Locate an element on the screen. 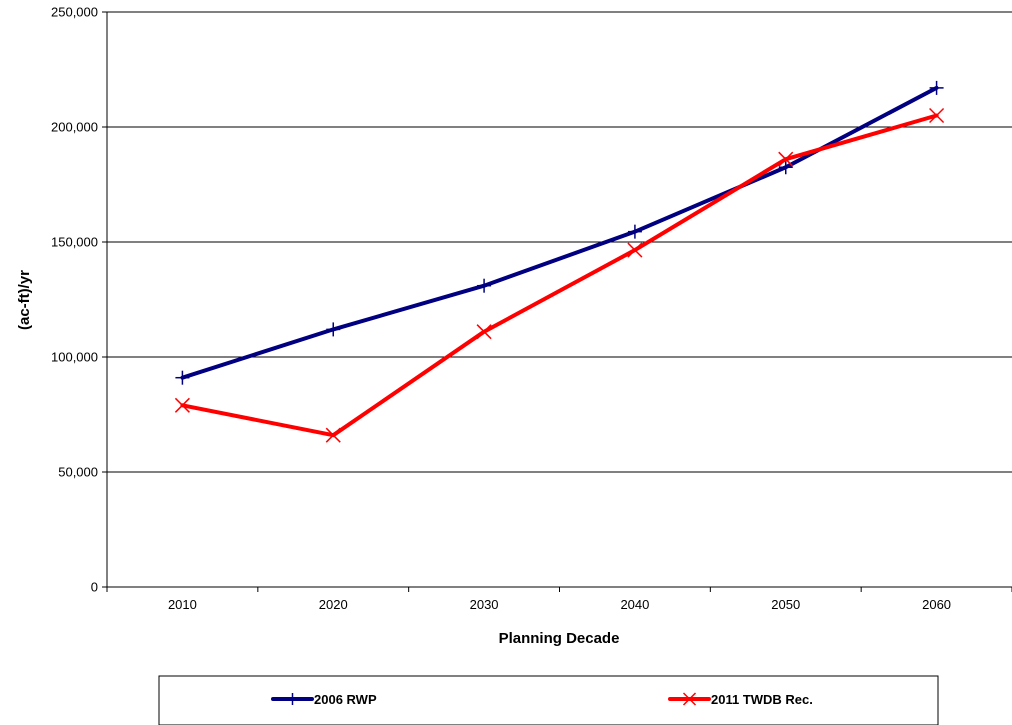 This screenshot has width=1012, height=725. y-tick-label: 150,000 is located at coordinates (74, 242).